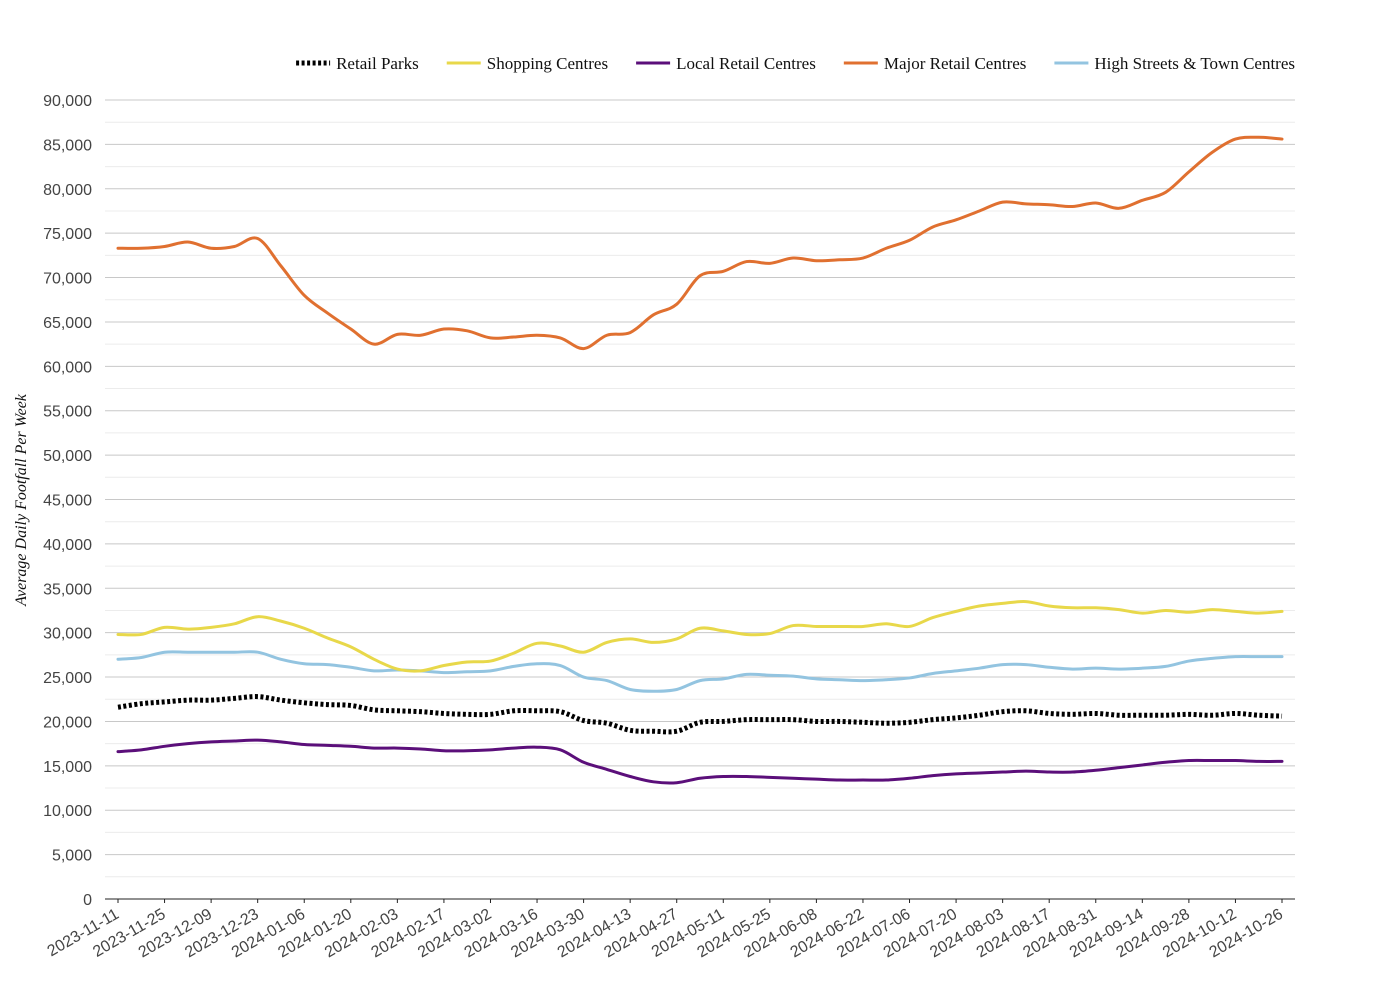 This screenshot has width=1400, height=1000. Describe the element at coordinates (67, 589) in the screenshot. I see `y-tick-label: 35,000` at that location.